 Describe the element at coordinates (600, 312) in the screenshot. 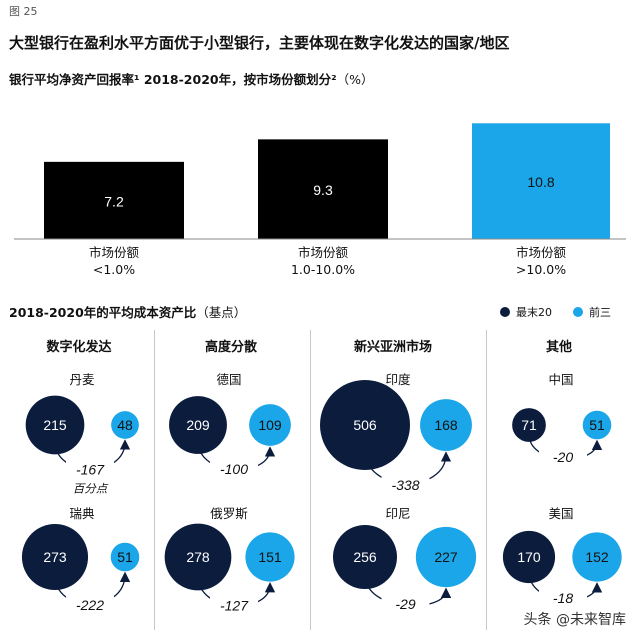

I see `legend-top3-label: 前三` at that location.